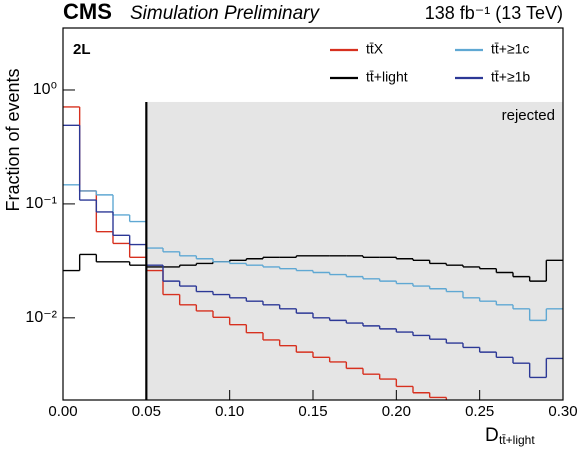 The height and width of the screenshot is (449, 580). What do you see at coordinates (87, 12) in the screenshot?
I see `experiment: CMS` at bounding box center [87, 12].